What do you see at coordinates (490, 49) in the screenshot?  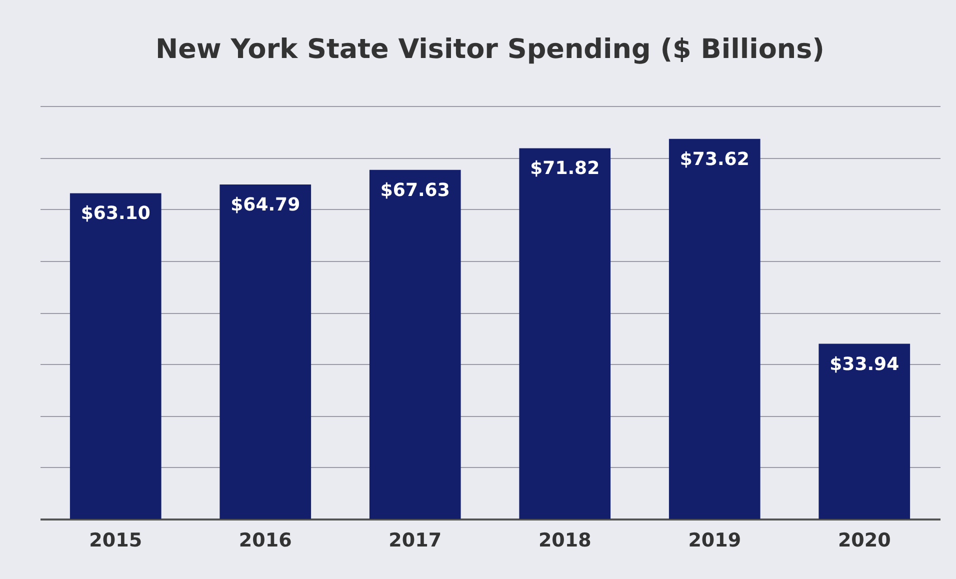 I see `chart-title: New York State Visitor Spending ($ Billions)` at bounding box center [490, 49].